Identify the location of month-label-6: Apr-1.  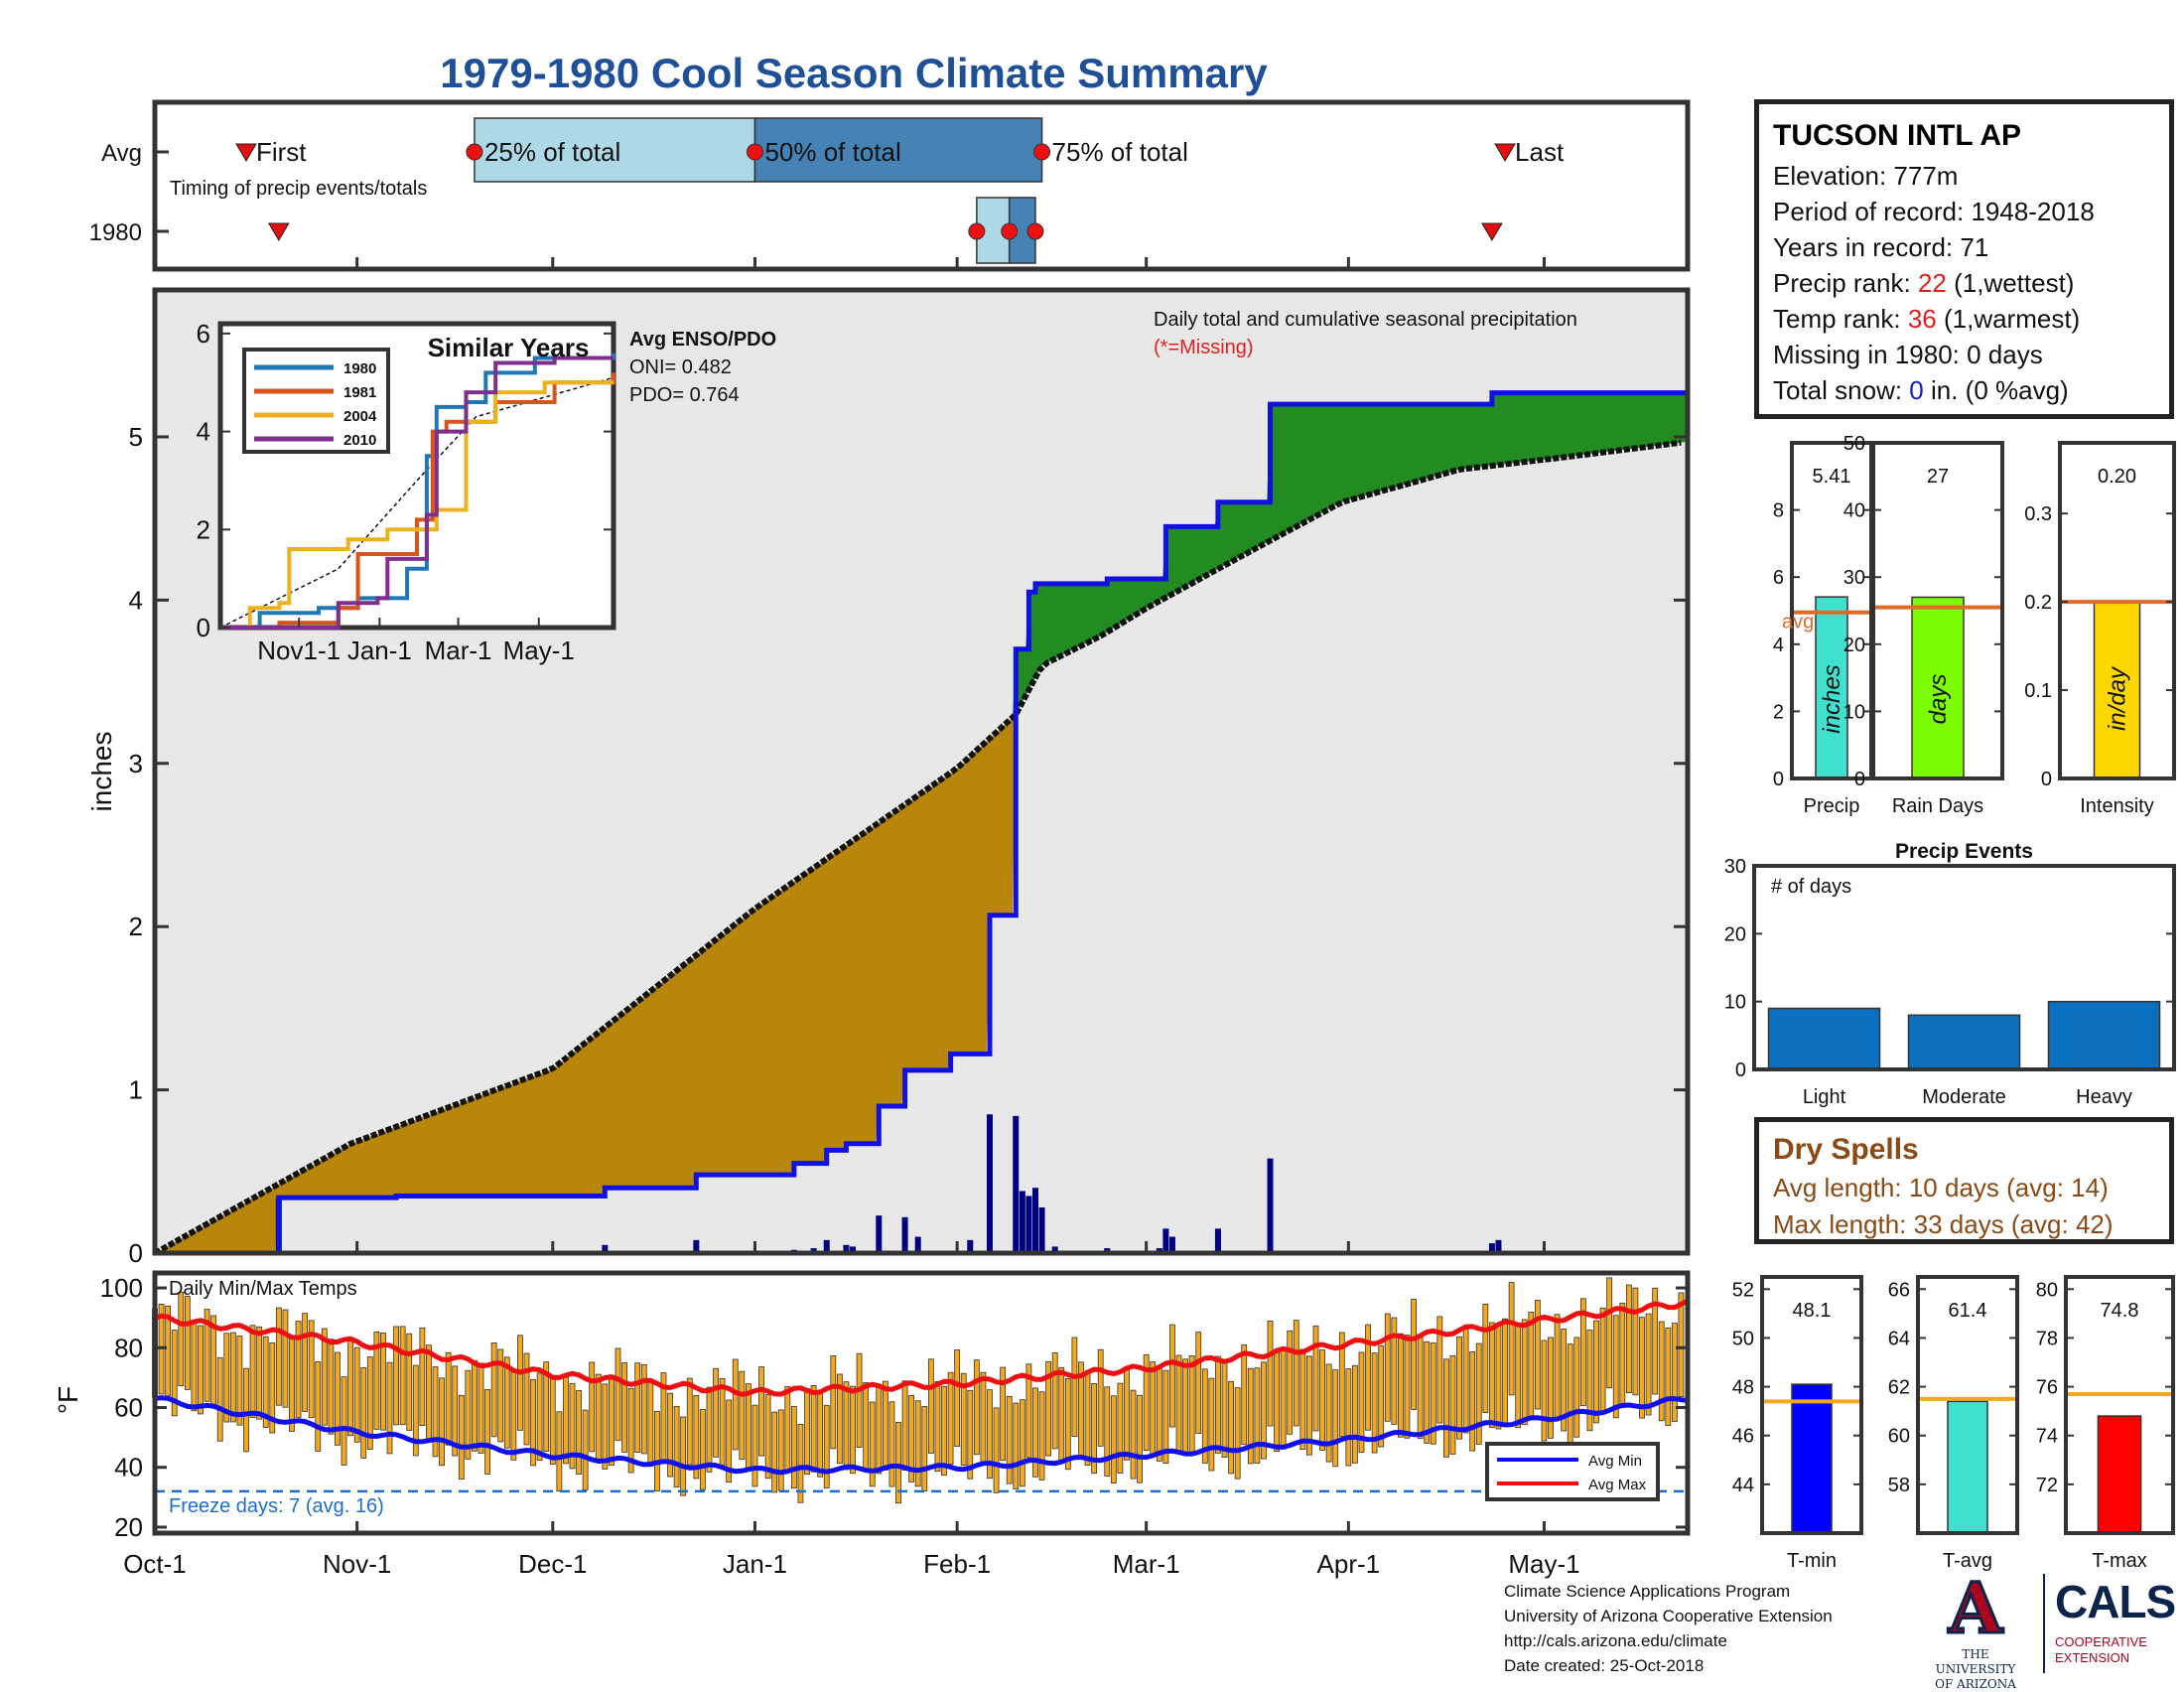
(1349, 1564).